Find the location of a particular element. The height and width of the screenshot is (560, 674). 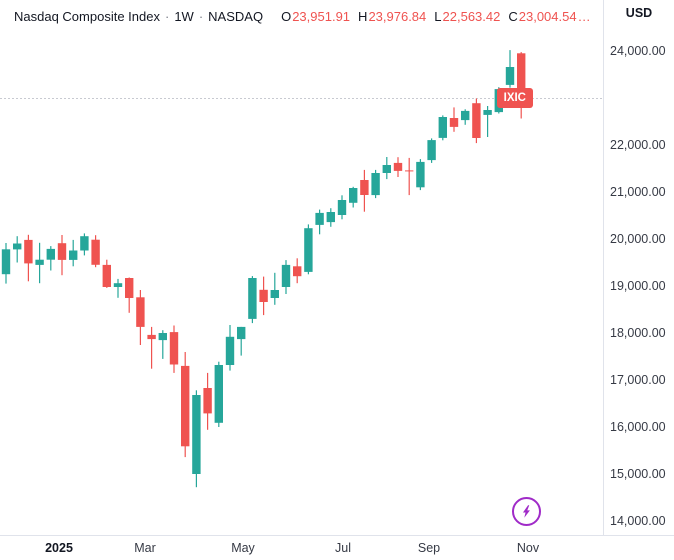

price-tick-label: 17,000.00 is located at coordinates (638, 380).